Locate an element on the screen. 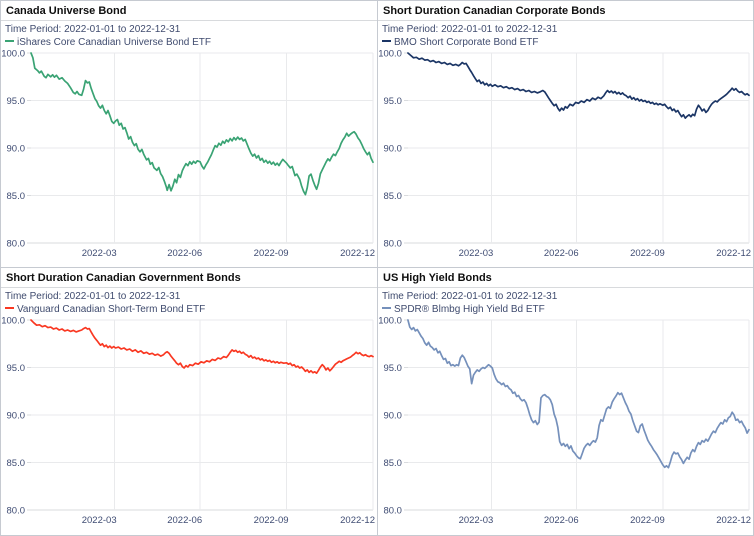  chart-title: Short Duration Canadian Government Bonds is located at coordinates (189, 278).